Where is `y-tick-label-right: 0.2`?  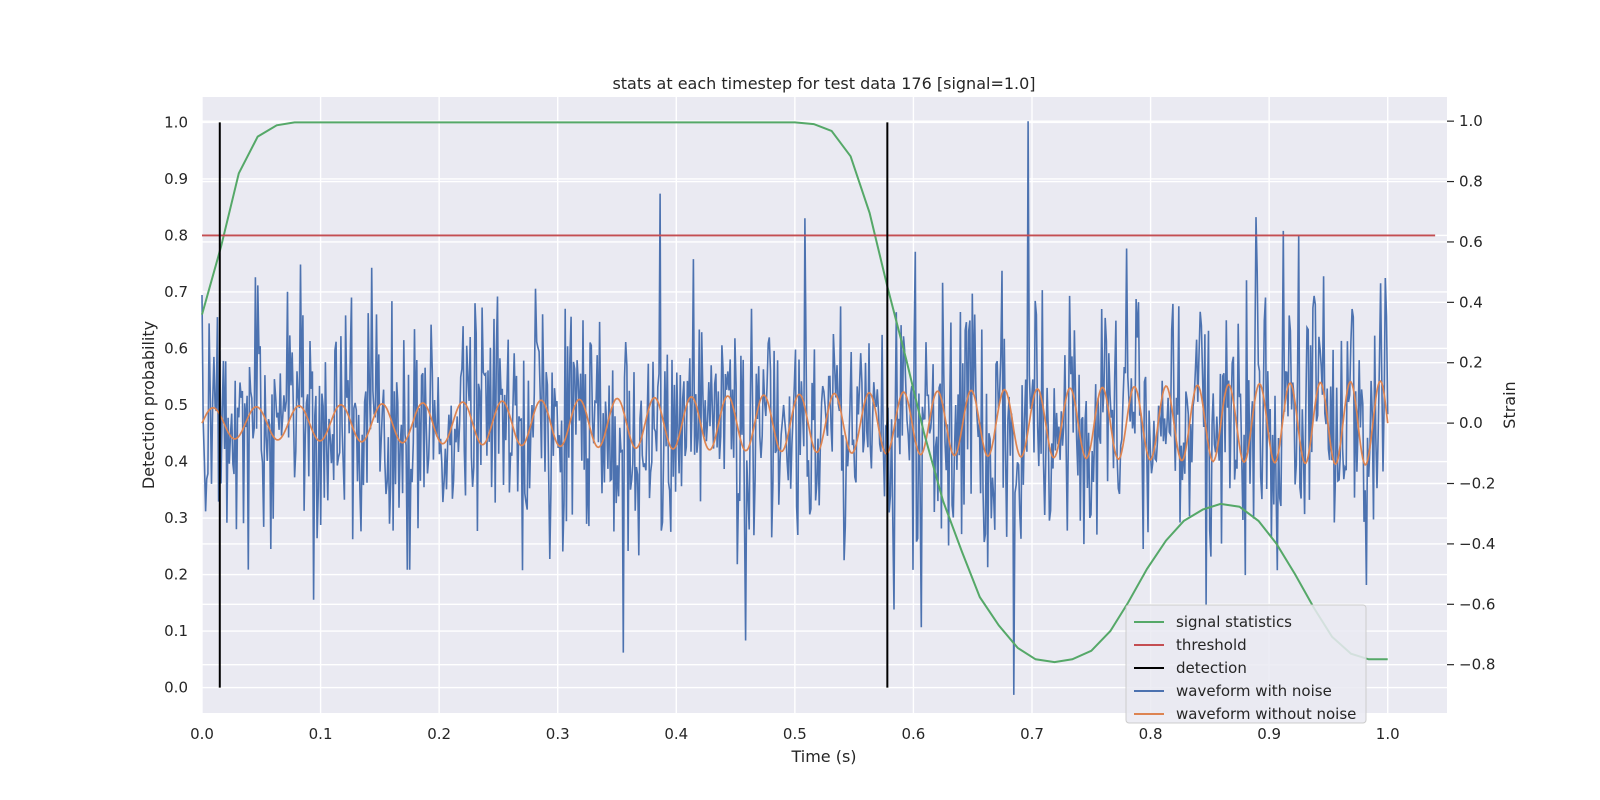
y-tick-label-right: 0.2 is located at coordinates (1471, 363).